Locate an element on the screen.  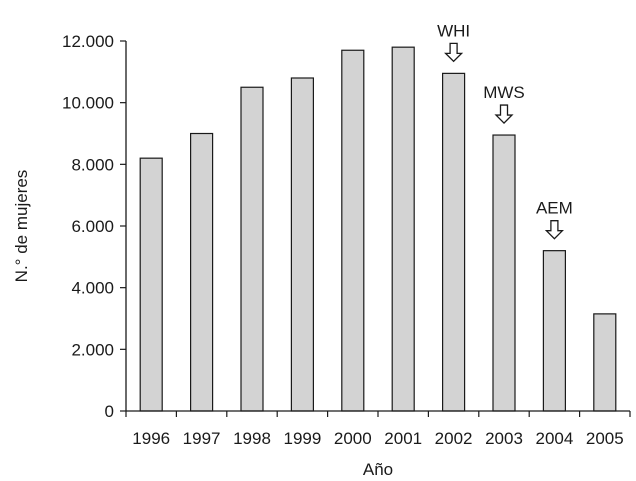
x-tick-label: 1997 is located at coordinates (202, 438).